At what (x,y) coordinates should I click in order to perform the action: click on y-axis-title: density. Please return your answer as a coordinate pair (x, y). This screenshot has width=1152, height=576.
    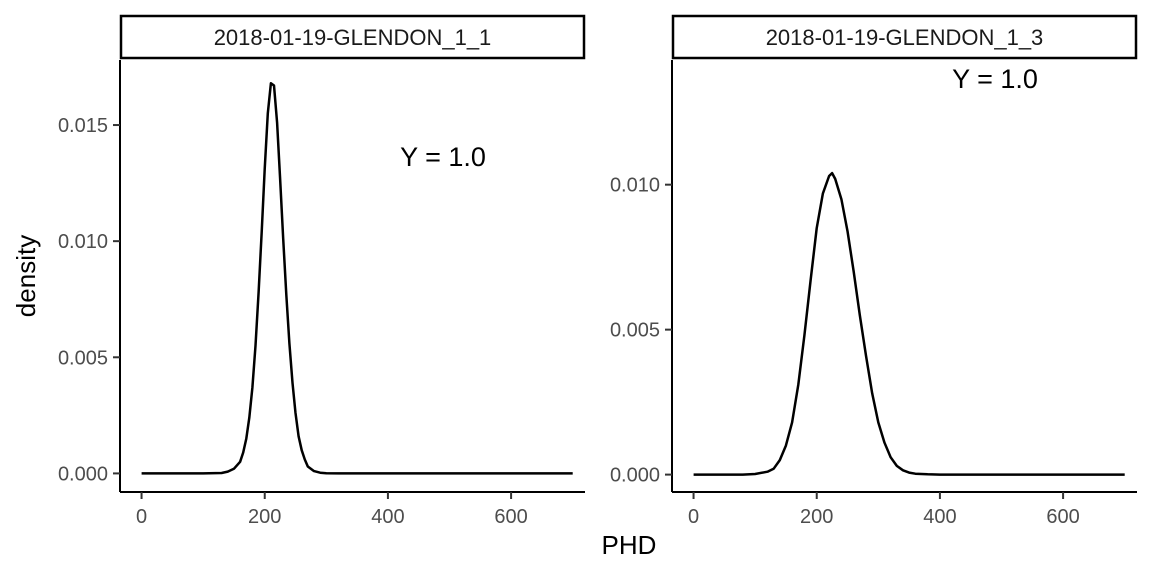
    Looking at the image, I should click on (26, 276).